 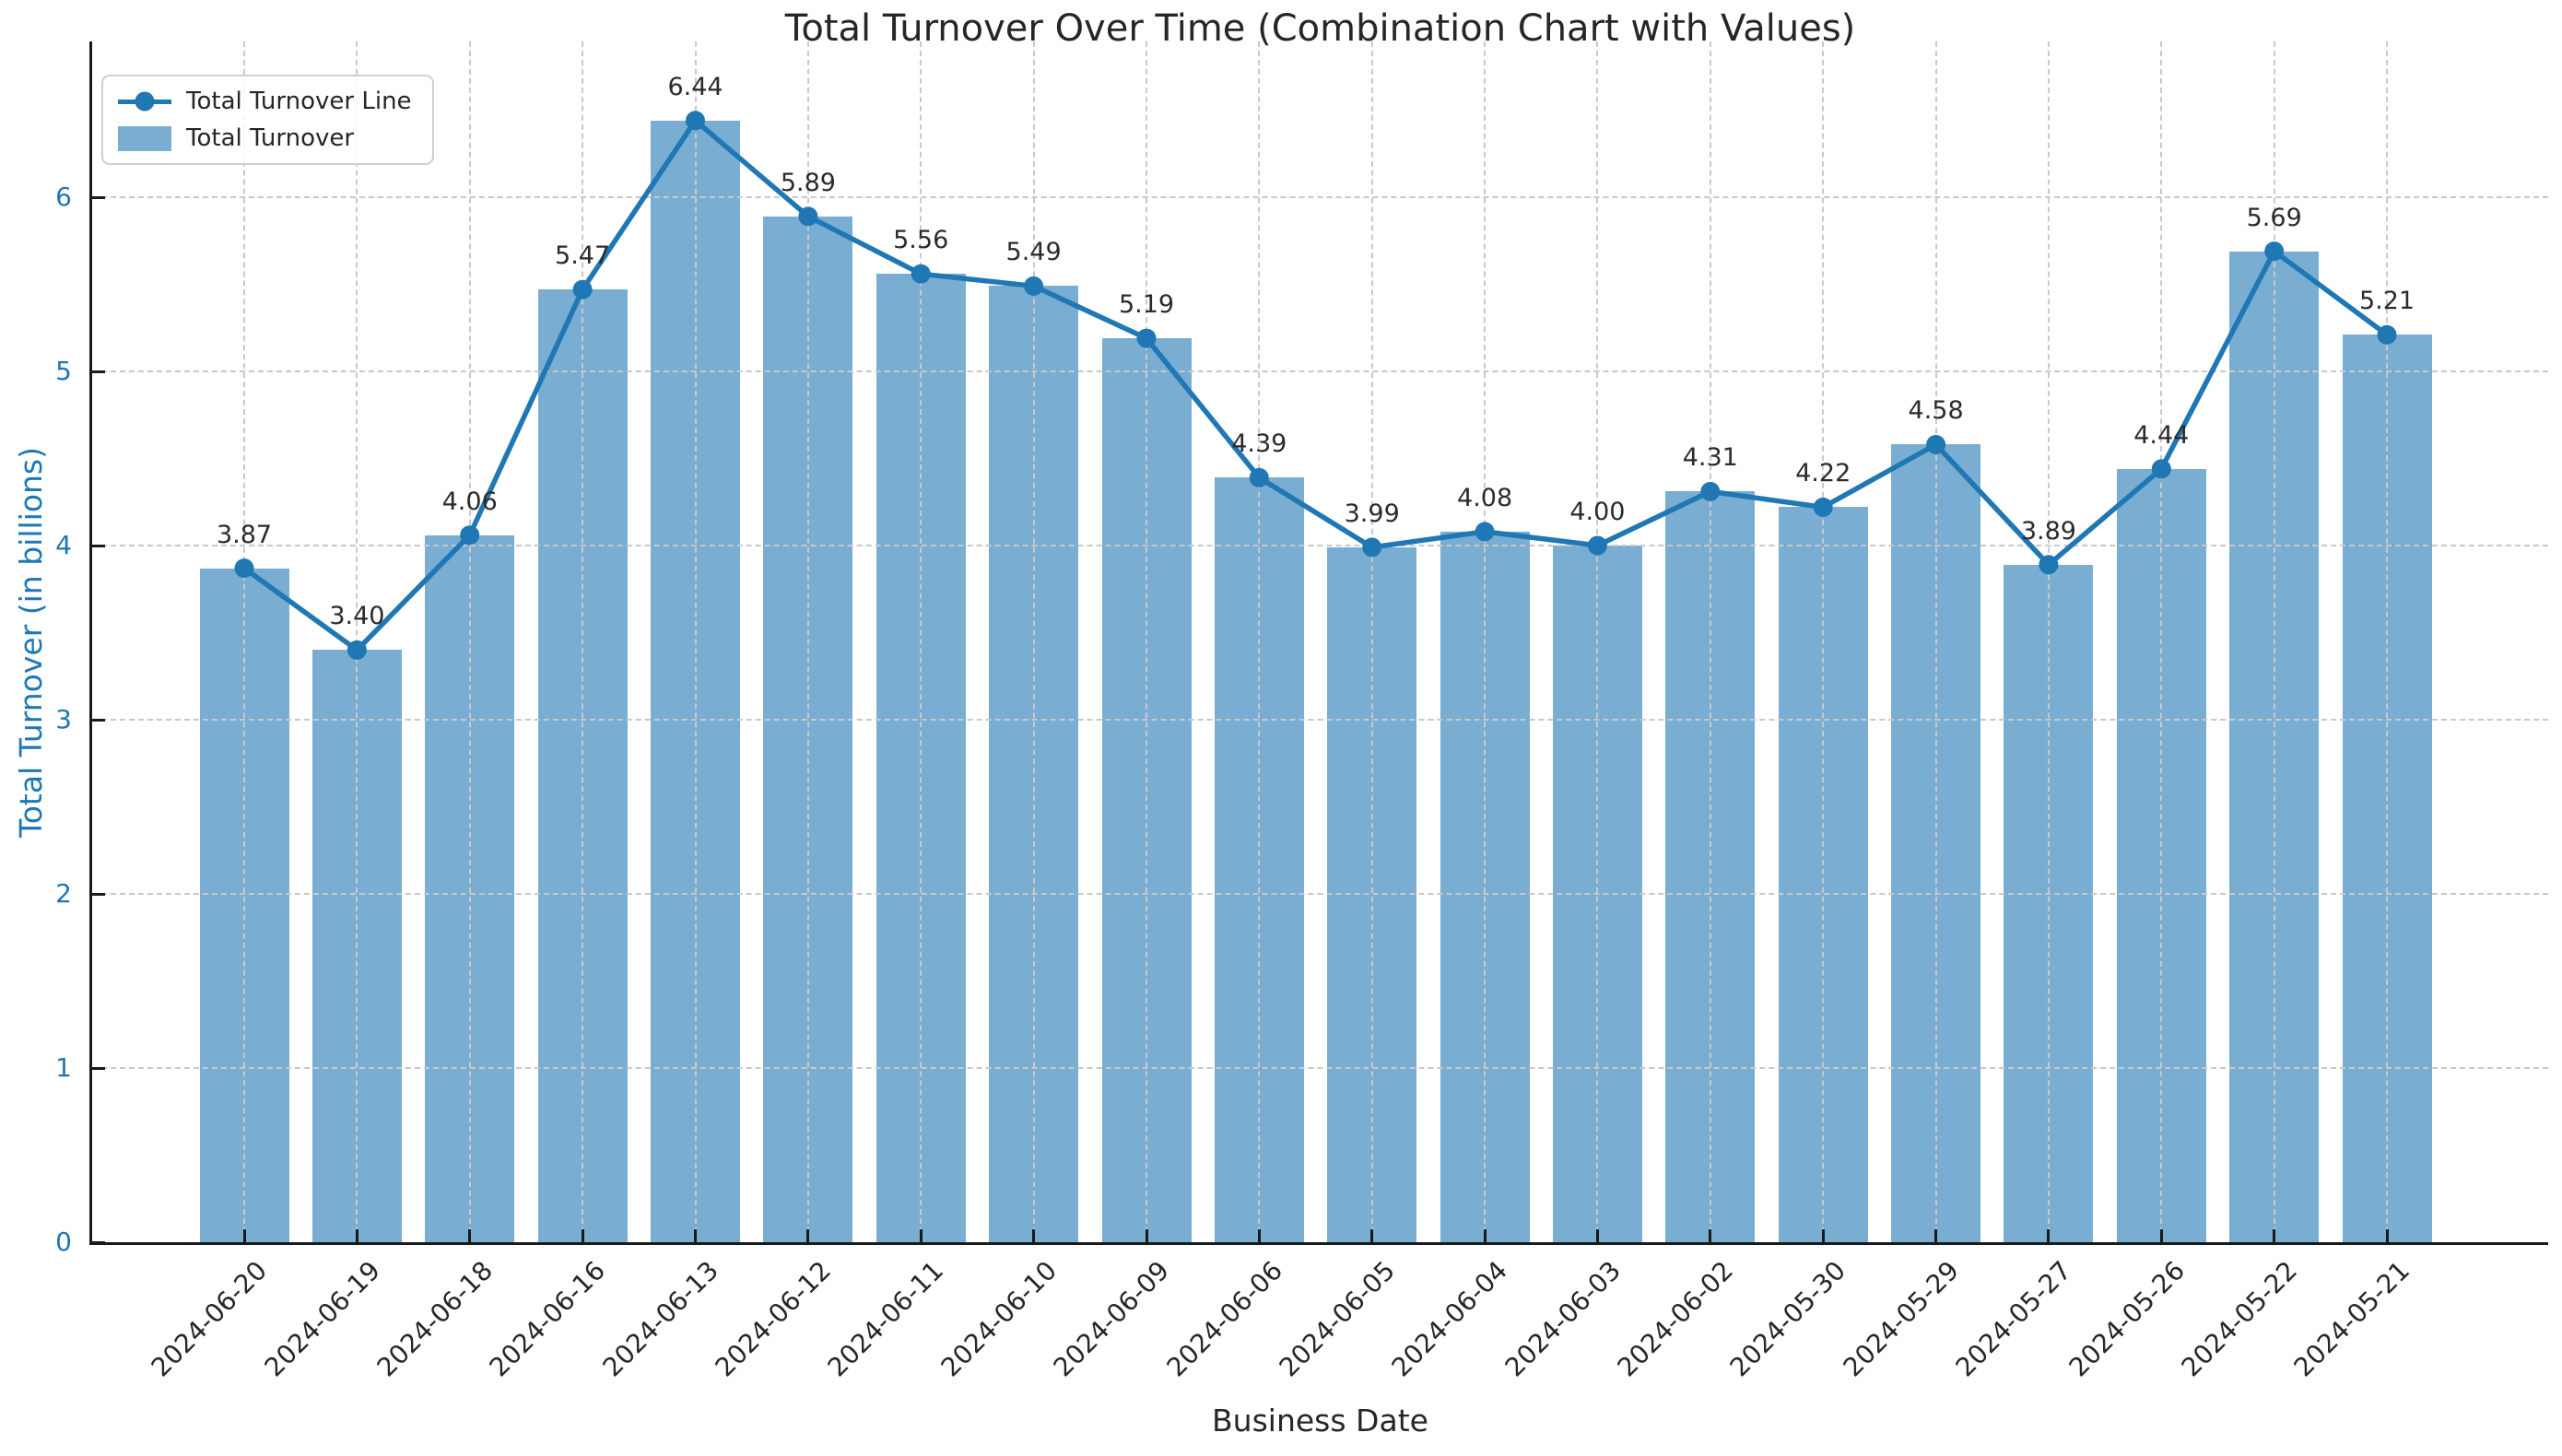 I want to click on legend-line-sample-icon, so click(x=144, y=101).